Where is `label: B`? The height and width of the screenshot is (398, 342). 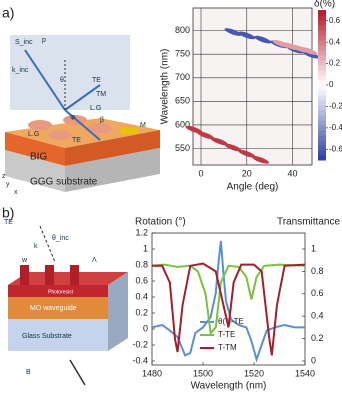 label: B is located at coordinates (28, 372).